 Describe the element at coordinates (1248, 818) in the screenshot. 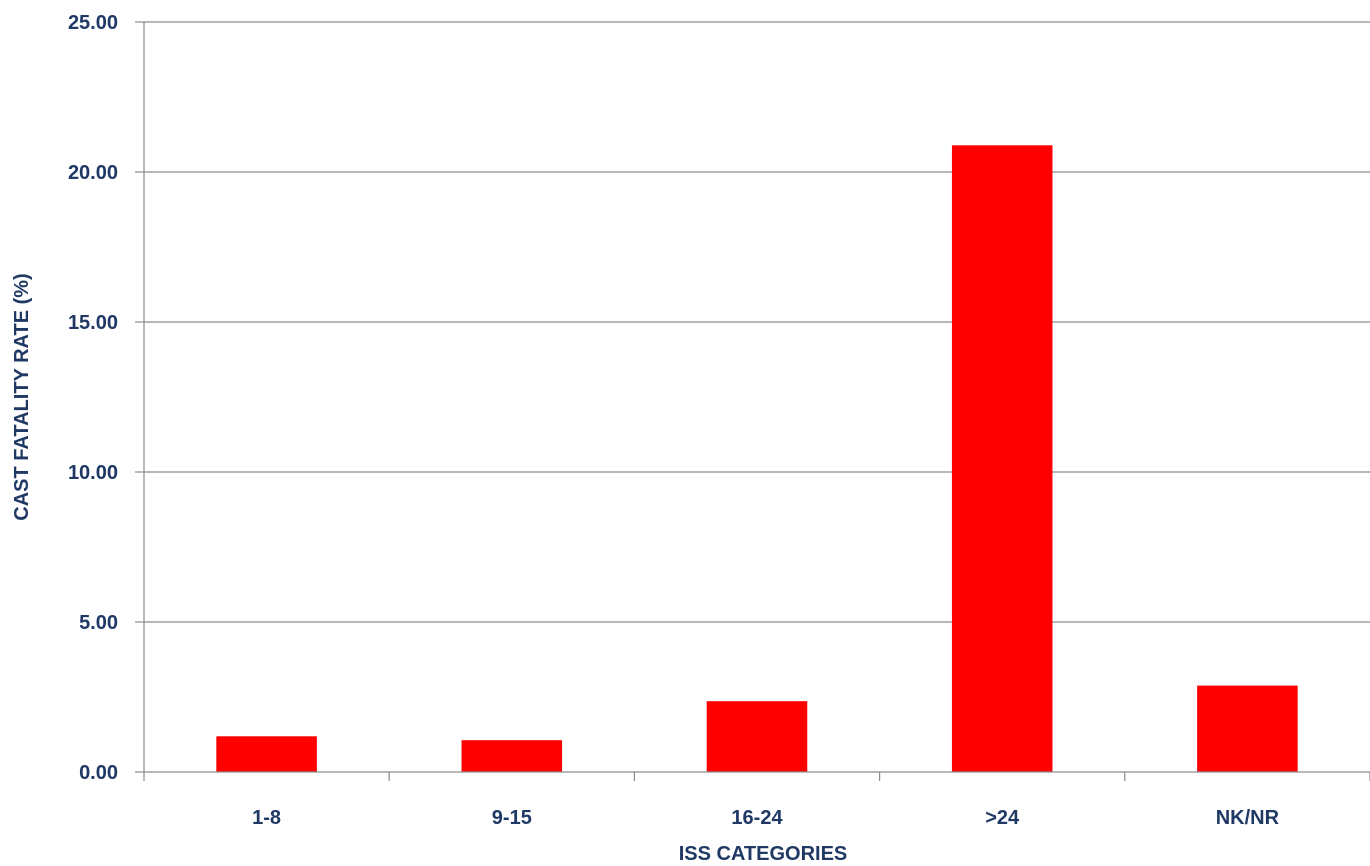

I see `x-tick-label: NK/NR` at that location.